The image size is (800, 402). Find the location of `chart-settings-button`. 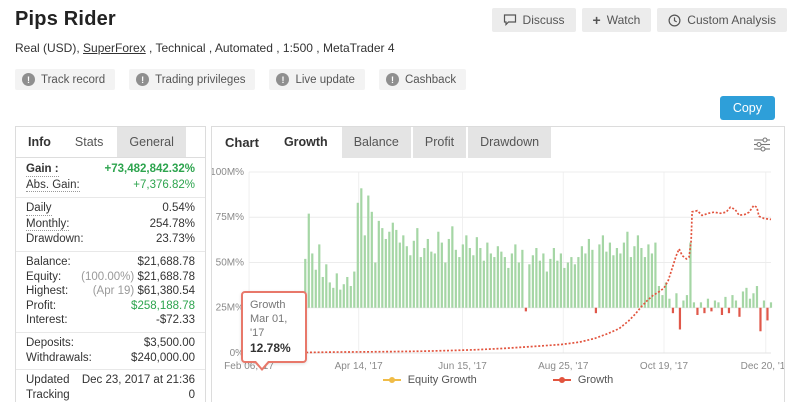

chart-settings-button is located at coordinates (762, 146).